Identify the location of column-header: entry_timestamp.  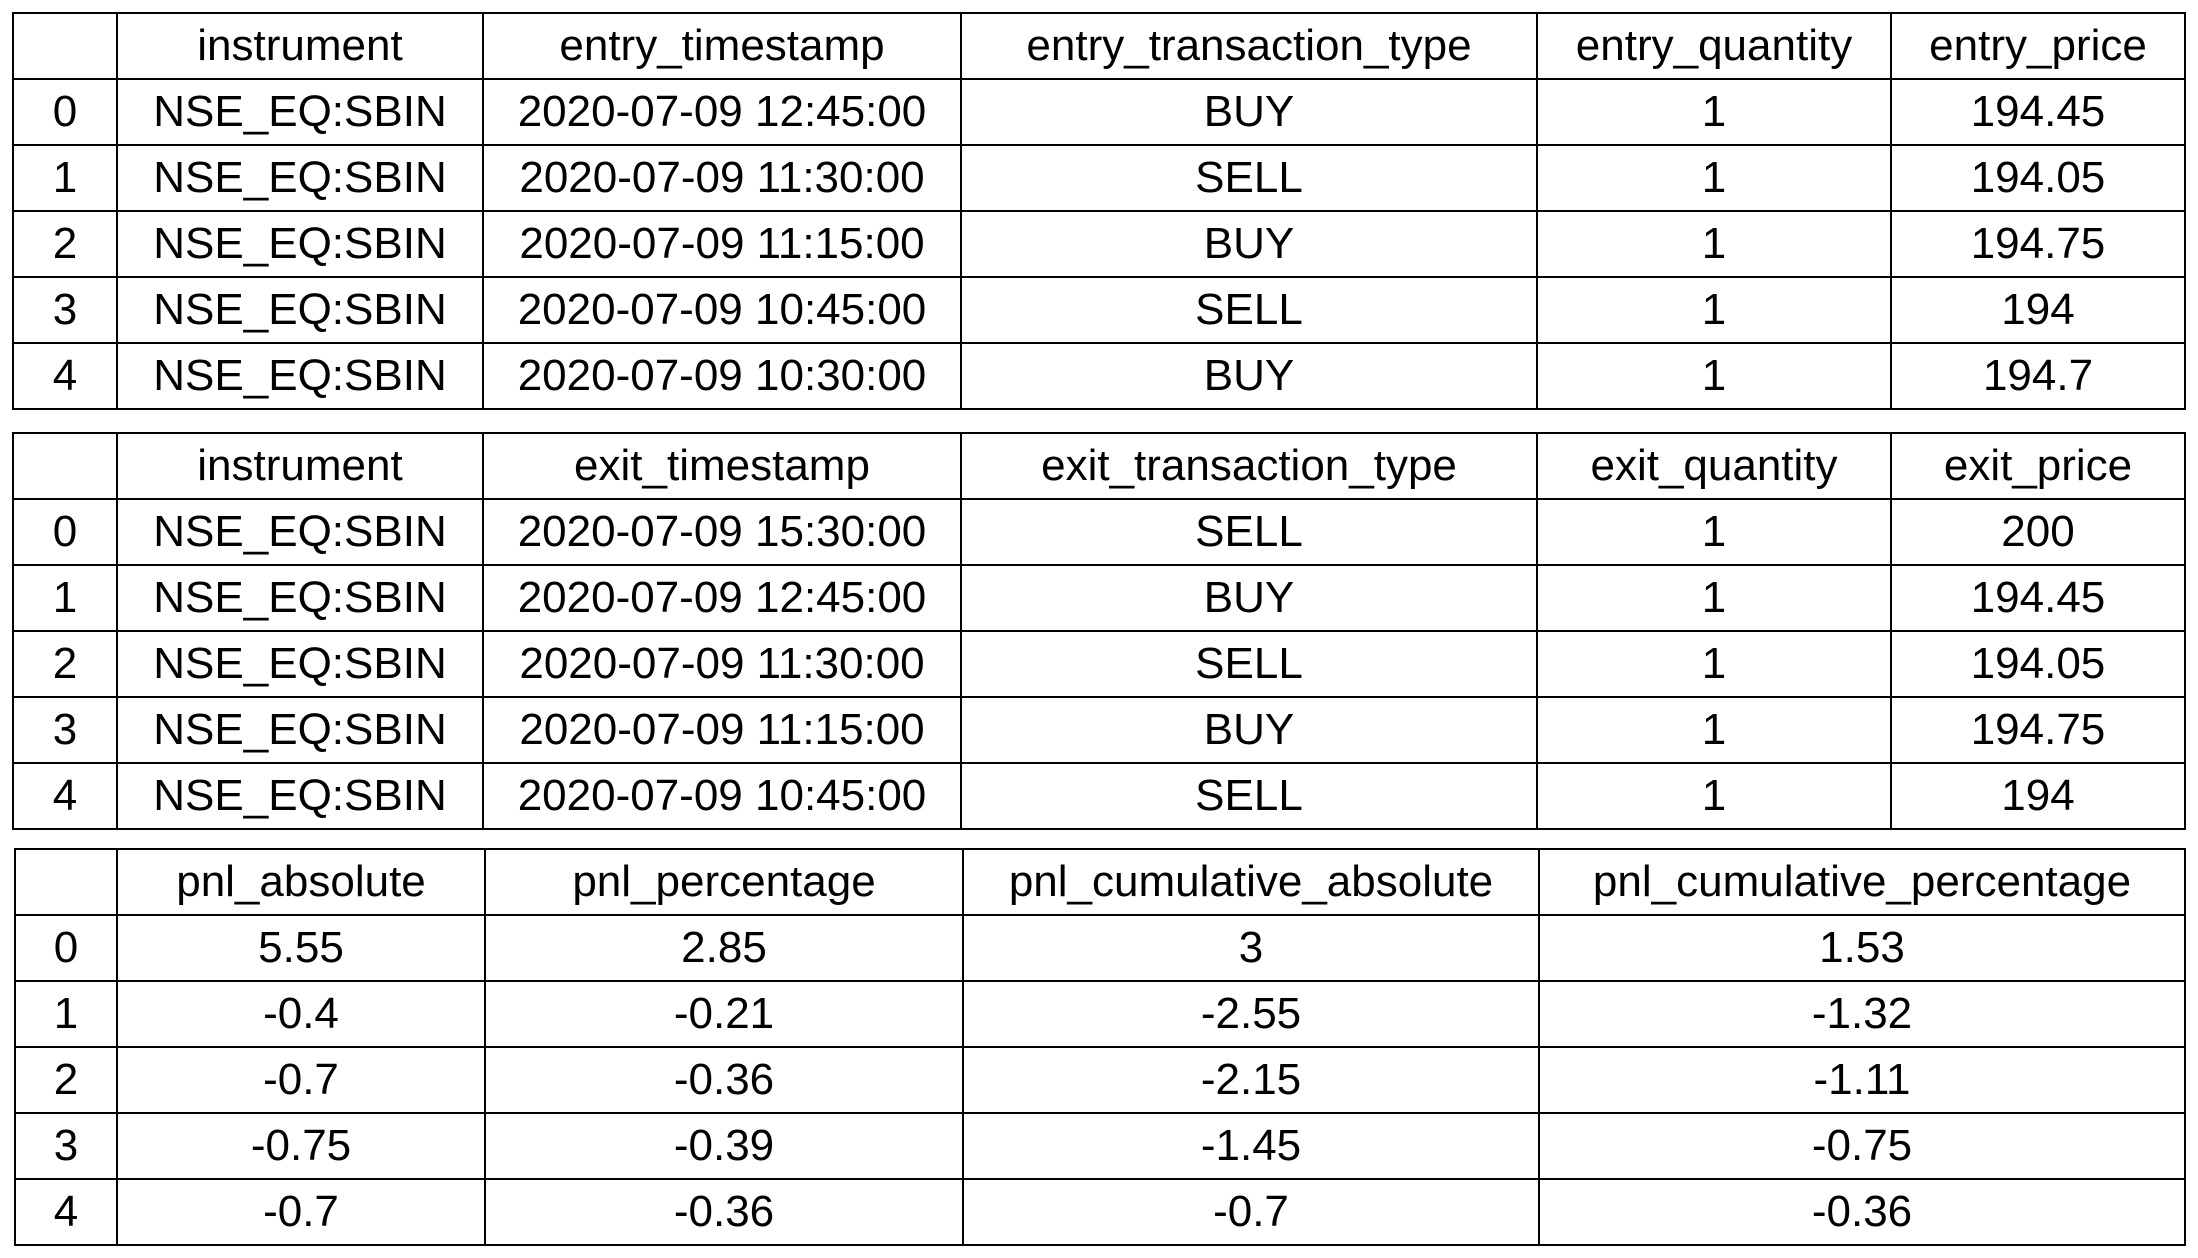
(722, 46).